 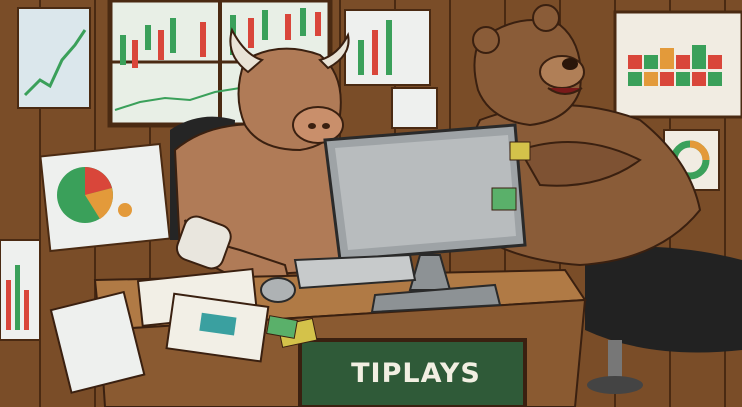 What do you see at coordinates (663, 320) in the screenshot?
I see `bear-chair` at bounding box center [663, 320].